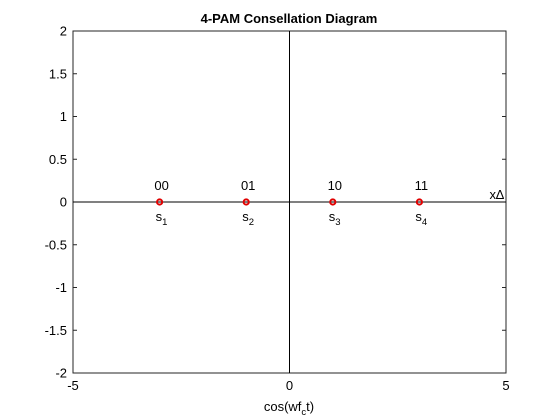 The width and height of the screenshot is (560, 420). I want to click on constellation-points: 00 s1 01 s2 10 s3 11 s4, so click(291, 203).